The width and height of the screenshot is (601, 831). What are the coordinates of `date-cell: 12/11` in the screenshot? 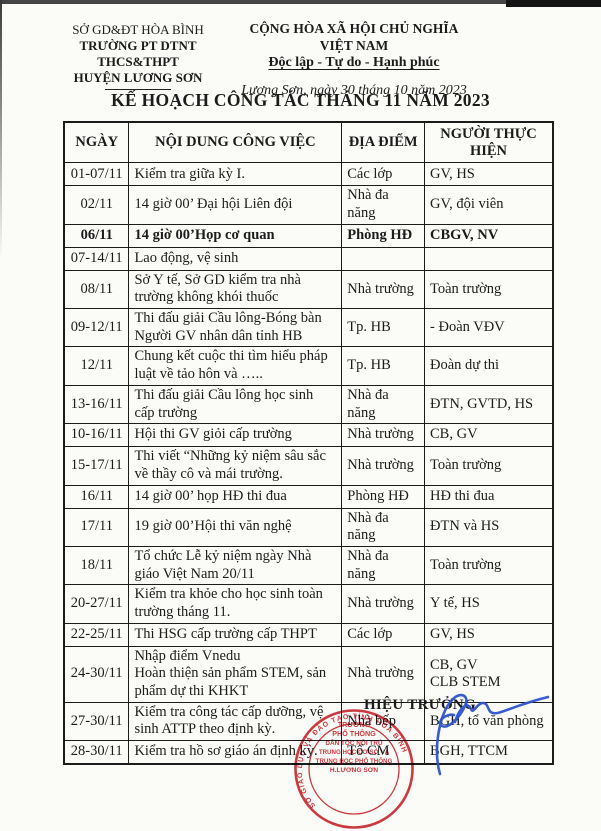 It's located at (96, 366).